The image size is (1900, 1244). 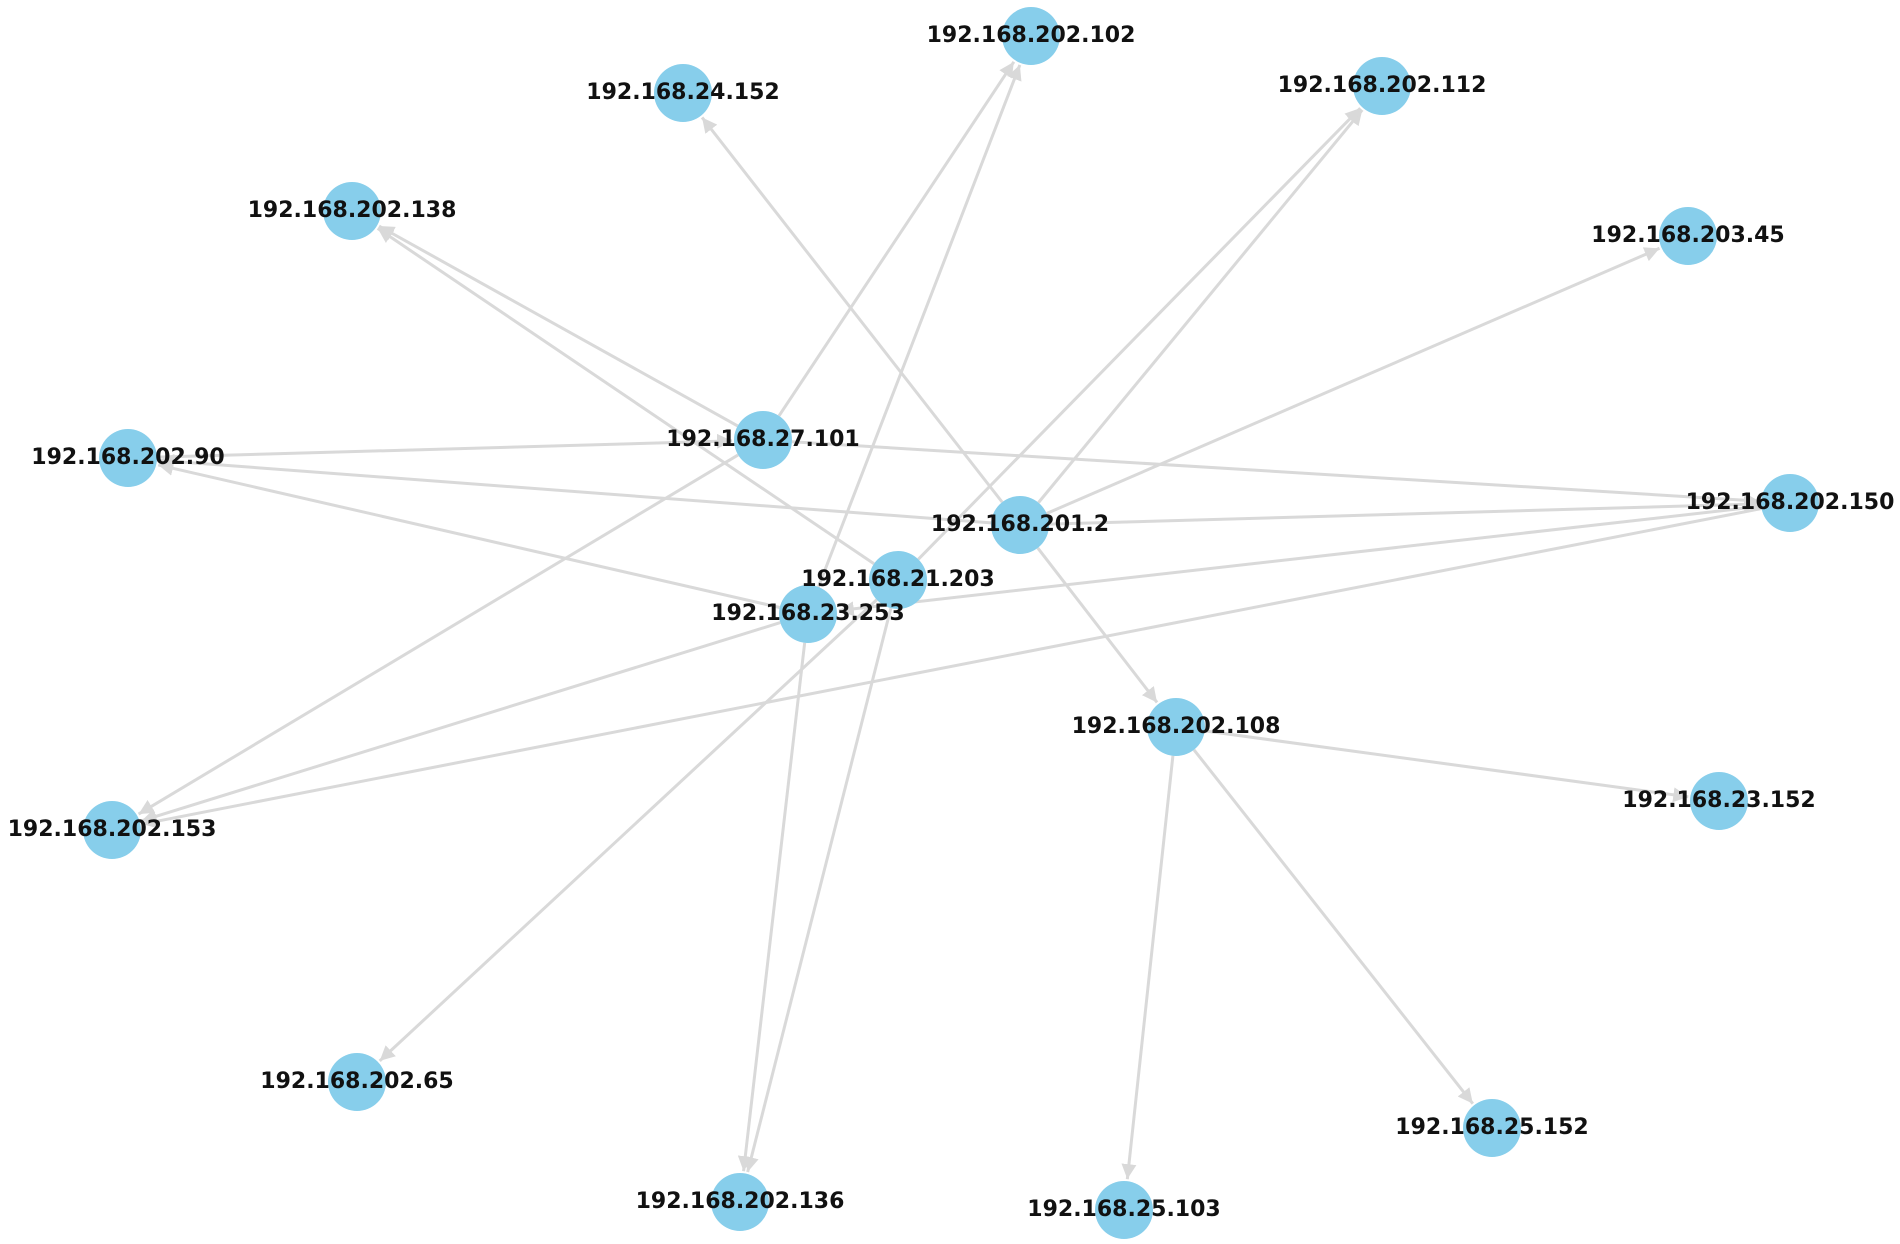 I want to click on node-label-n23_253: 192.168.23.253, so click(x=807, y=613).